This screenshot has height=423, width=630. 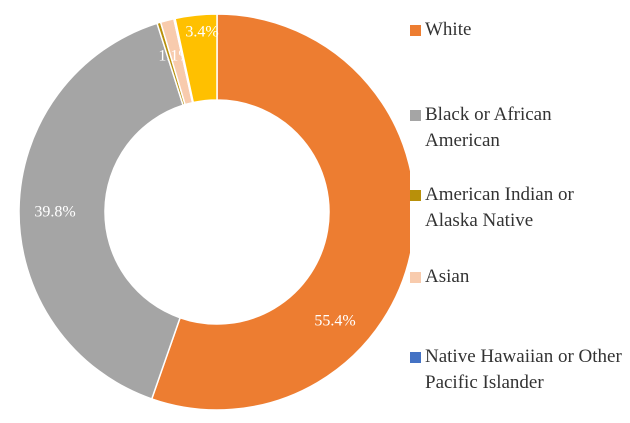 I want to click on legend-item: American Indian or Alaska Native, so click(x=517, y=208).